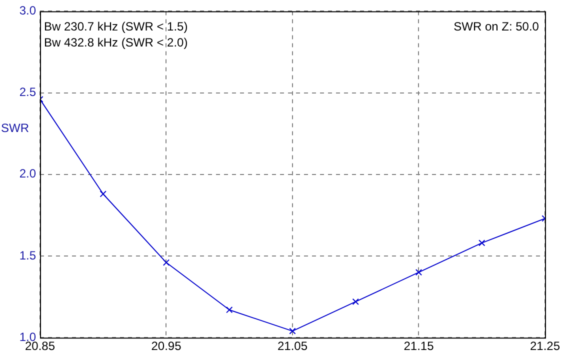 The height and width of the screenshot is (356, 562). I want to click on y-tick-label: 2.5, so click(27, 92).